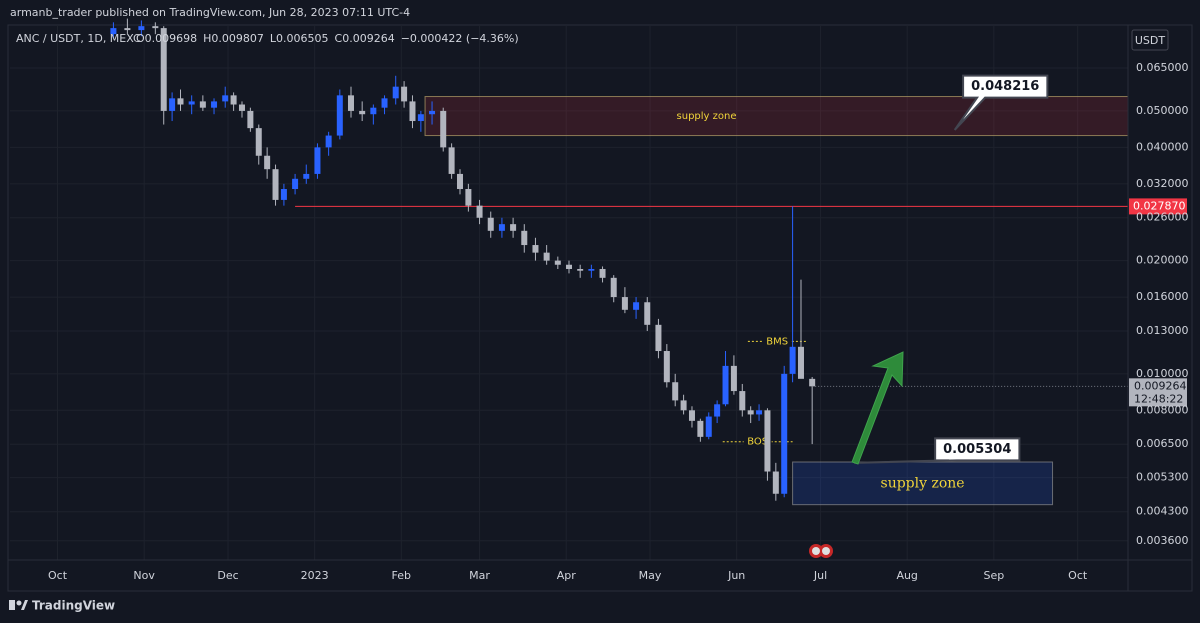  I want to click on tv-logo, so click(18, 605).